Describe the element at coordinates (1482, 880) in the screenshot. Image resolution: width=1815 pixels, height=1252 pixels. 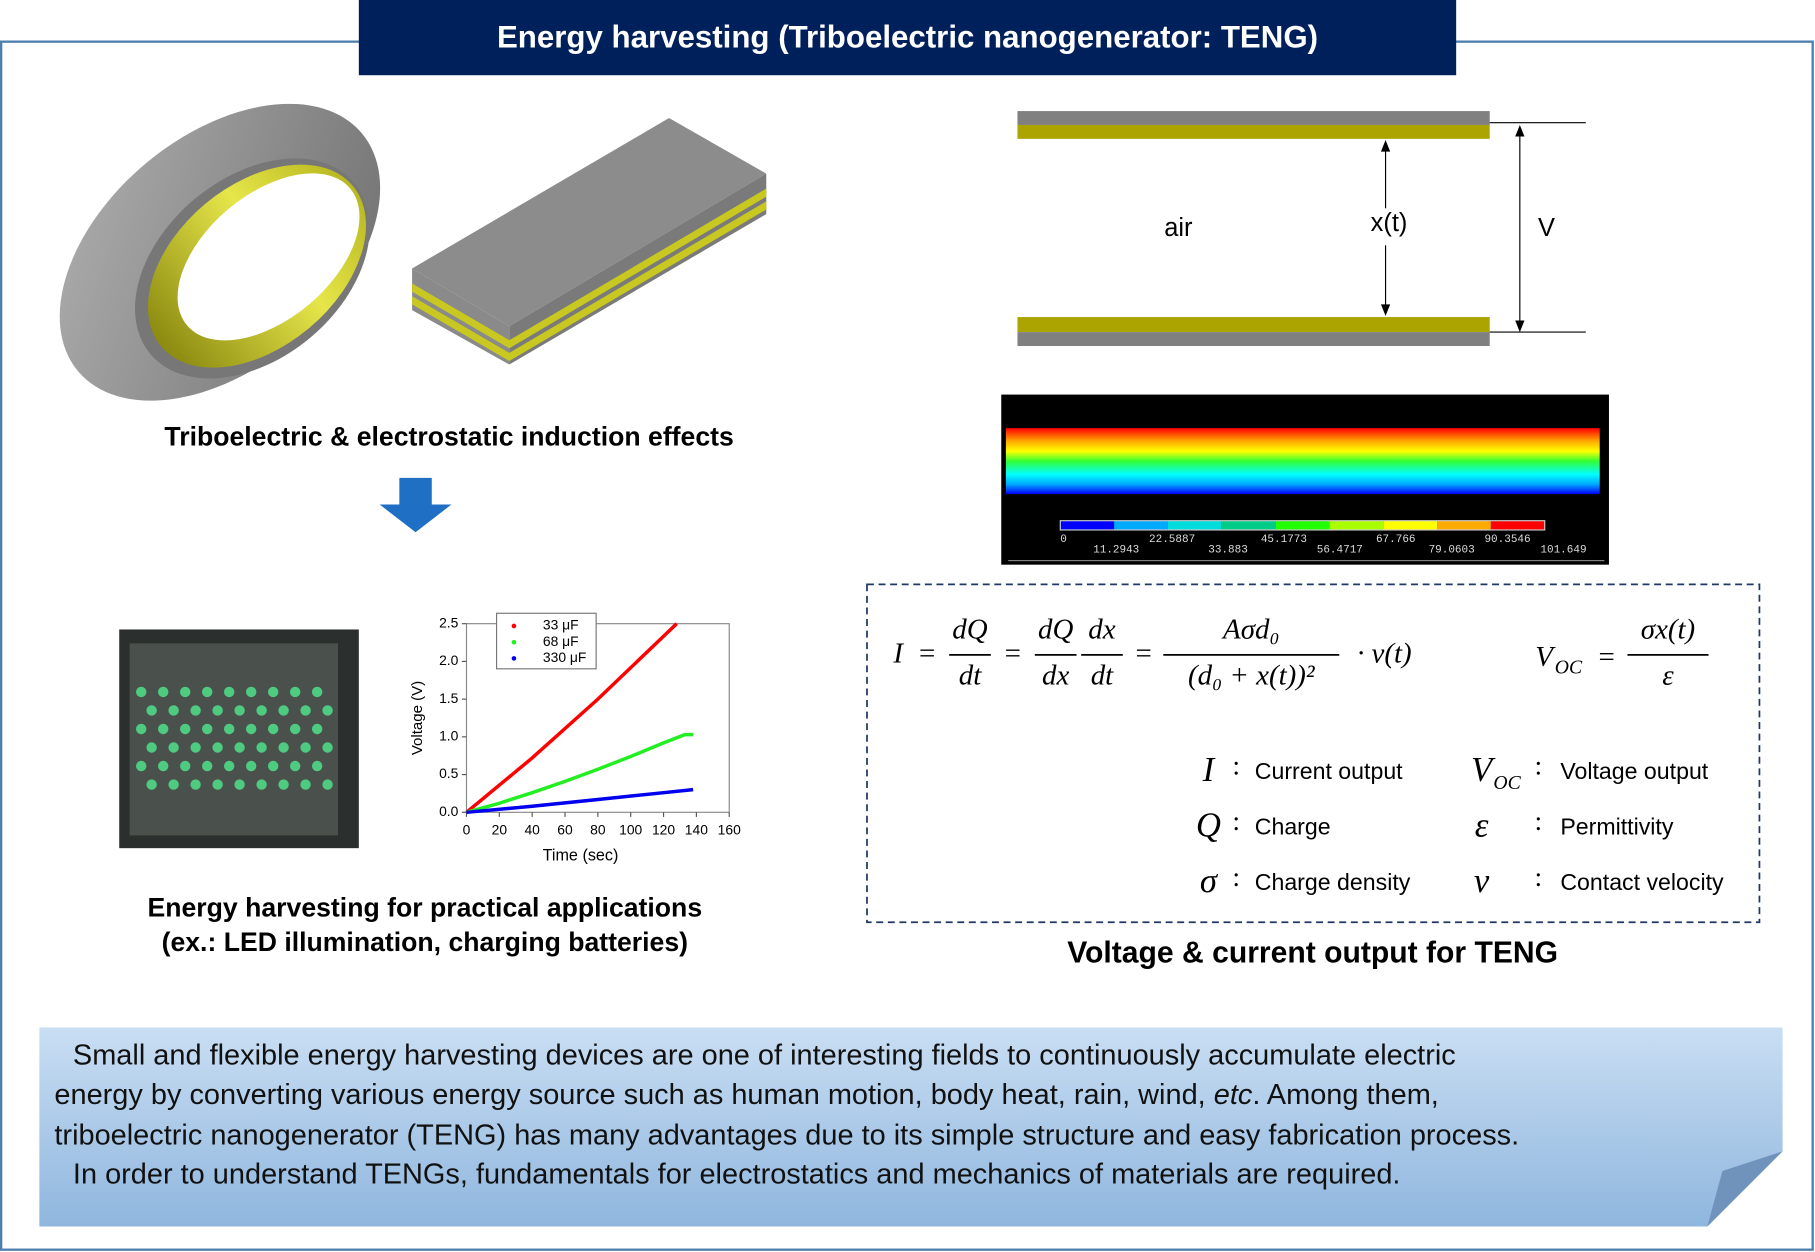
I see `math: v` at that location.